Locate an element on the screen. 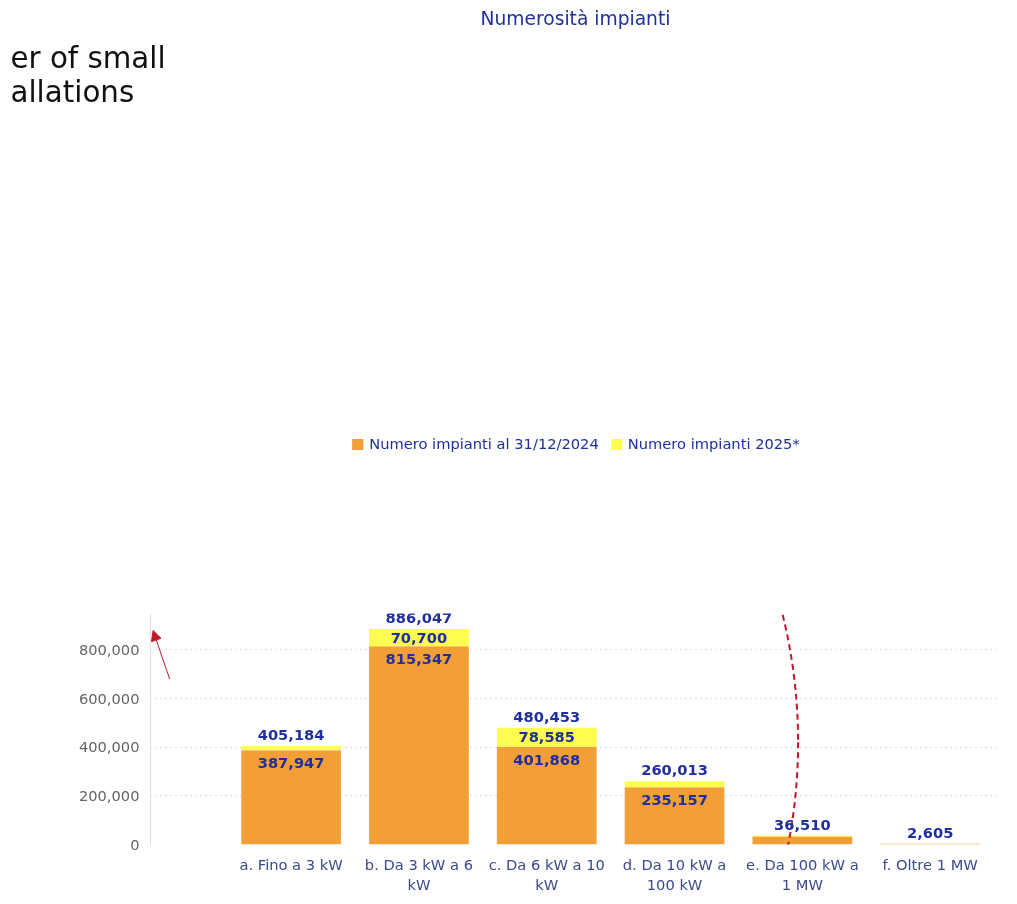 This screenshot has height=904, width=1017. y-tick-label: 400,000 is located at coordinates (109, 747).